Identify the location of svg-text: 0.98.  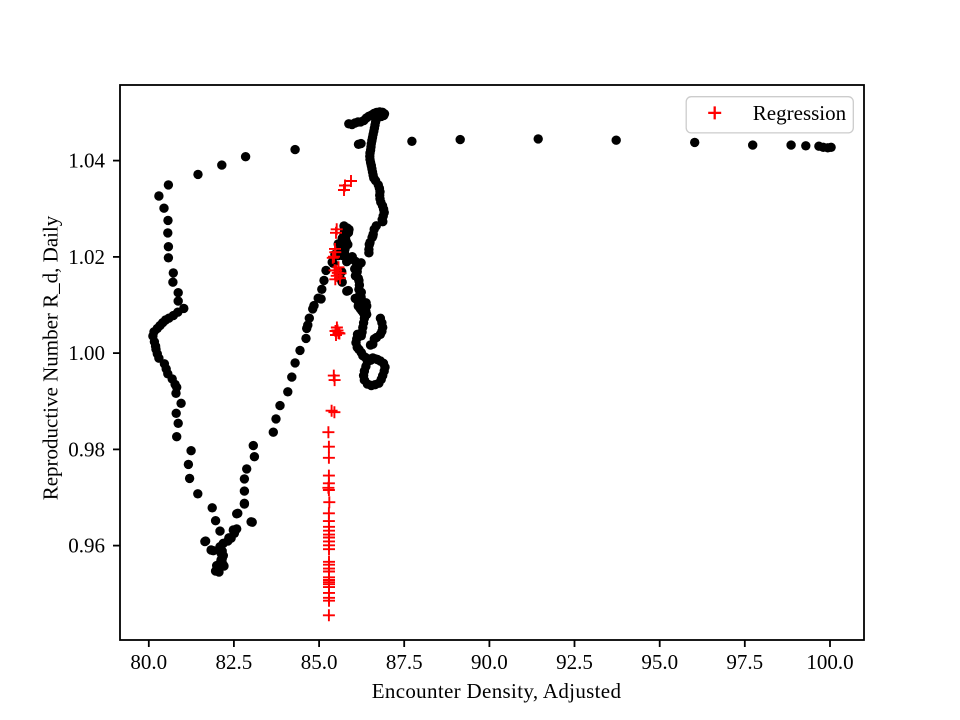
(86, 449).